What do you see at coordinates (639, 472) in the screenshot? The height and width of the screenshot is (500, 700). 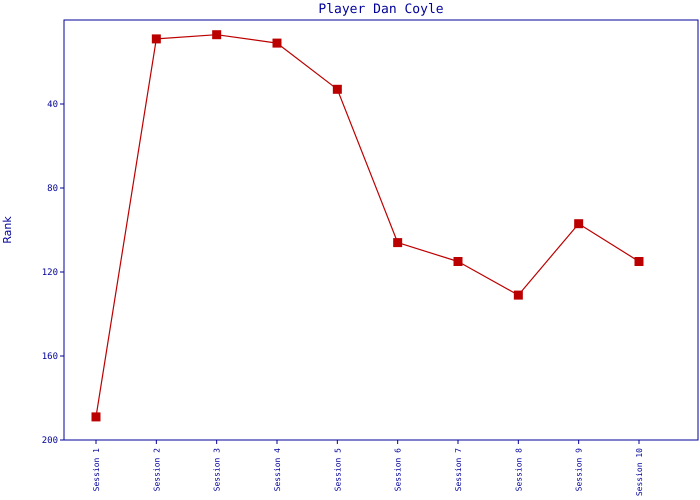 I see `x-tick-label: Session 10` at bounding box center [639, 472].